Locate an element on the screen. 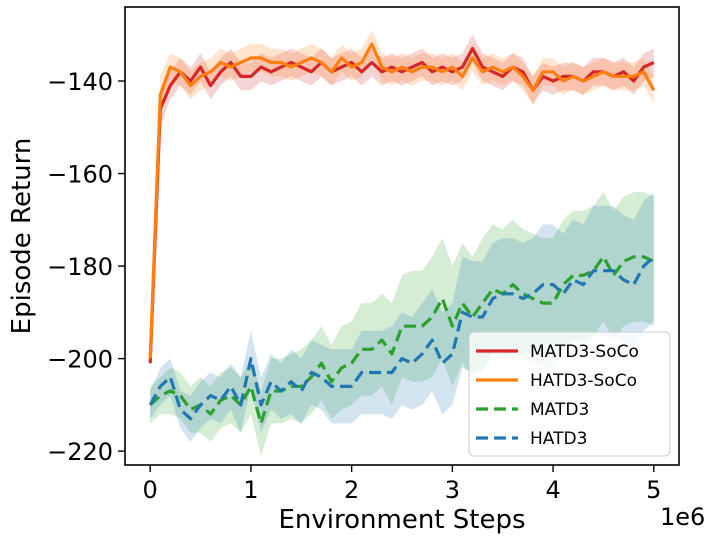  legend-label-hatd3: HATD3 is located at coordinates (558, 439).